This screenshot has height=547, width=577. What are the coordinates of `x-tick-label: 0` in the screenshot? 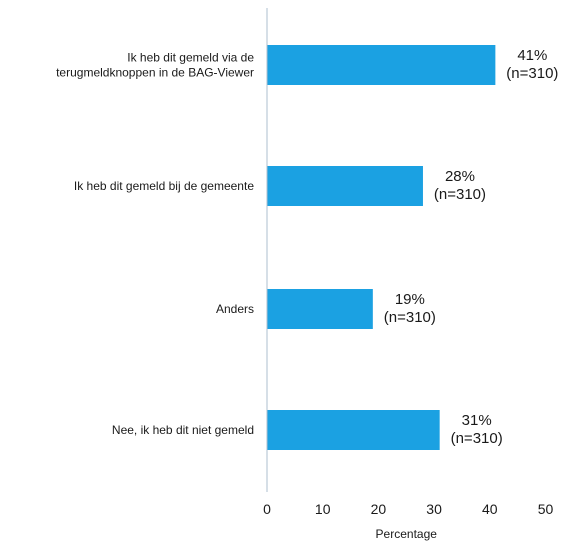 It's located at (267, 509).